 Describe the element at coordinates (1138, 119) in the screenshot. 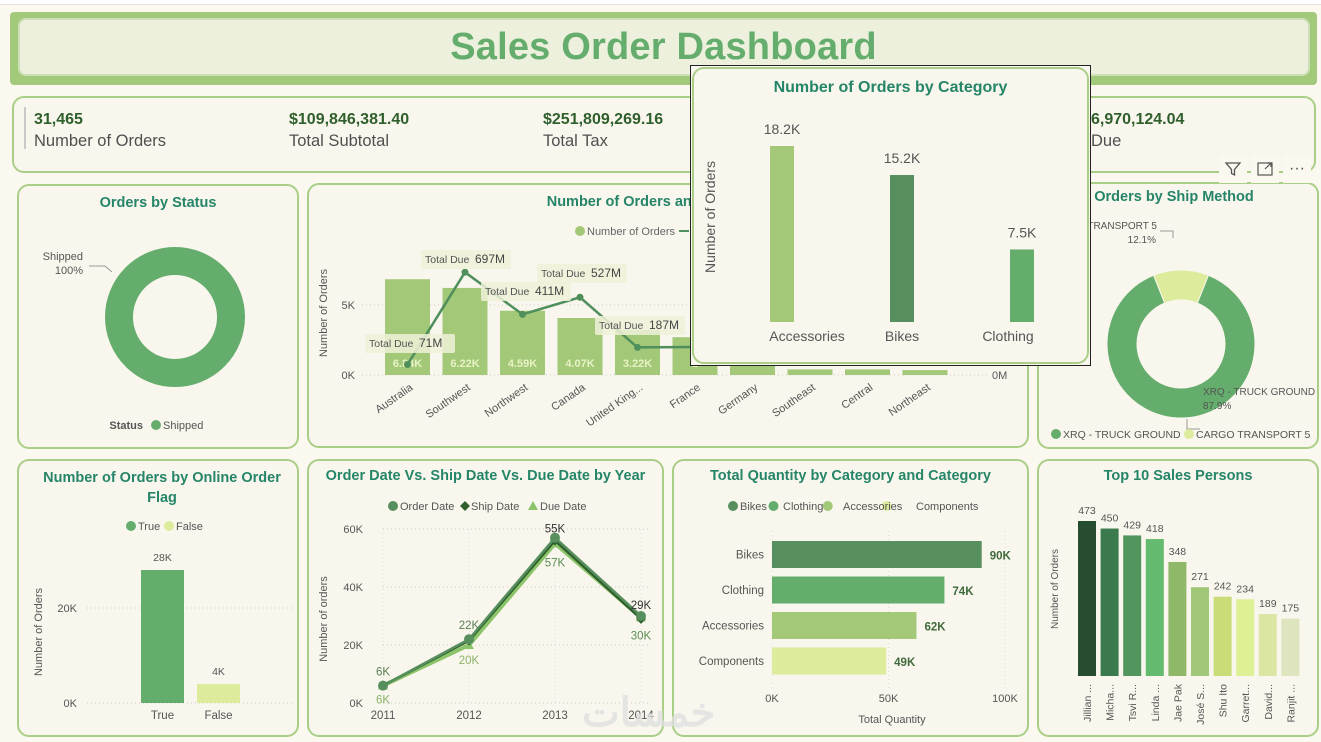

I see `kpi-value: 6,970,124.04` at that location.